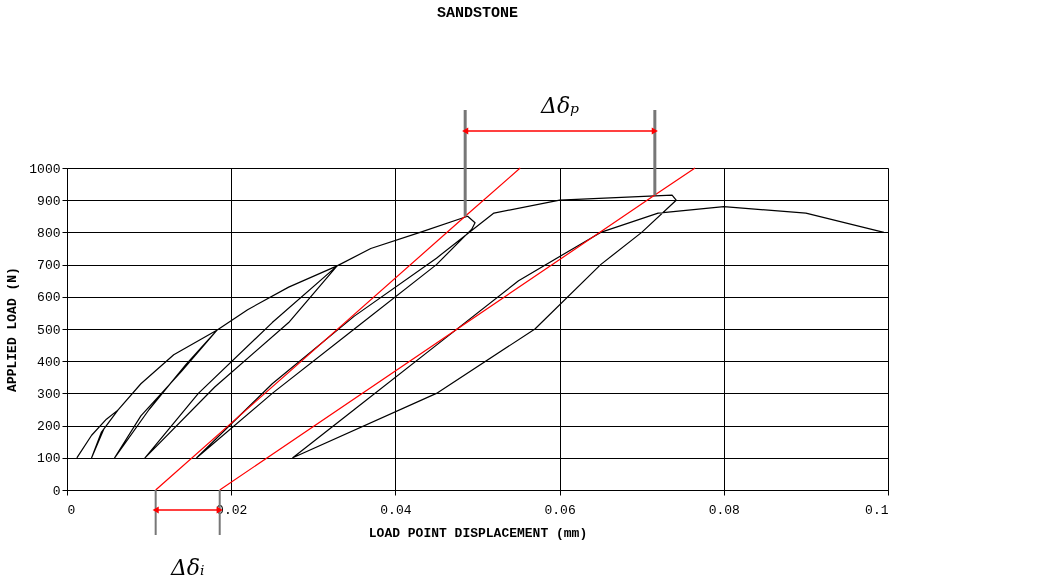  I want to click on text: Δδₚ, so click(560, 105).